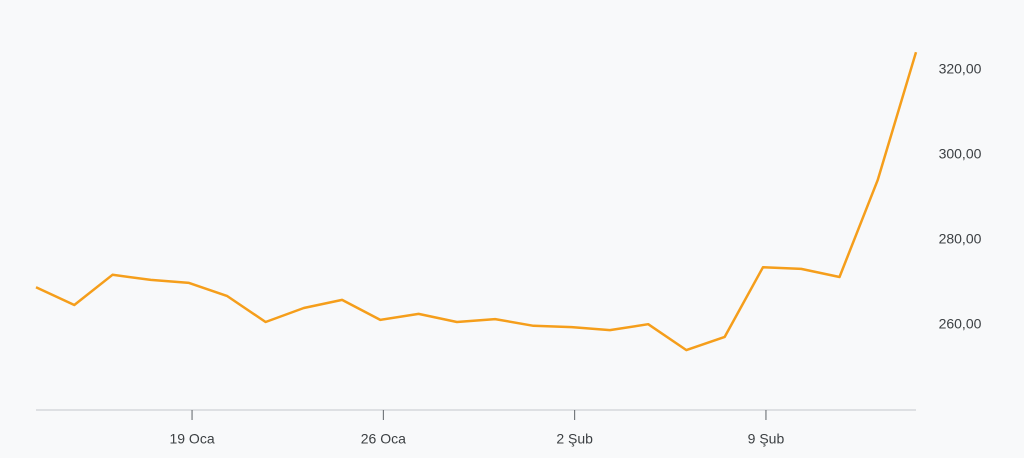 The width and height of the screenshot is (1024, 458). Describe the element at coordinates (960, 154) in the screenshot. I see `y-tick-label: 300,00` at that location.